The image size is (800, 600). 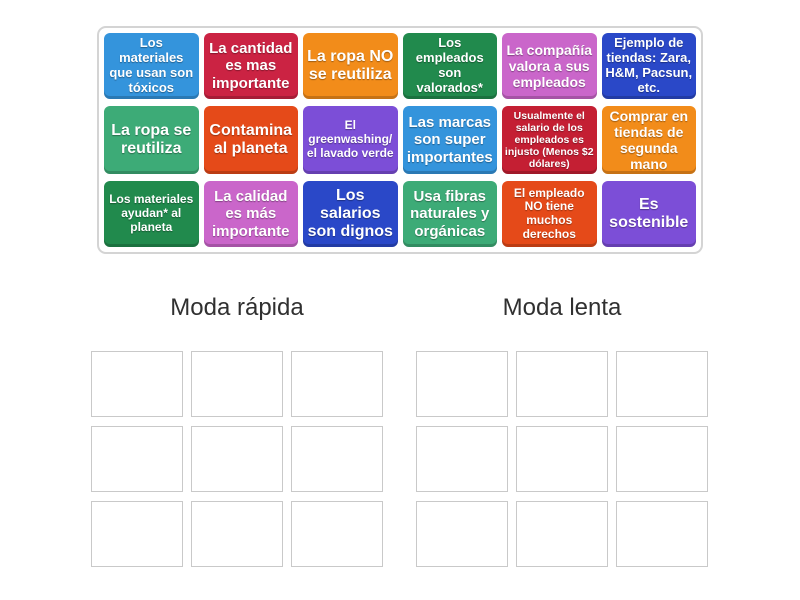 I want to click on group-title-moda-rapida: Moda rápida, so click(x=237, y=307).